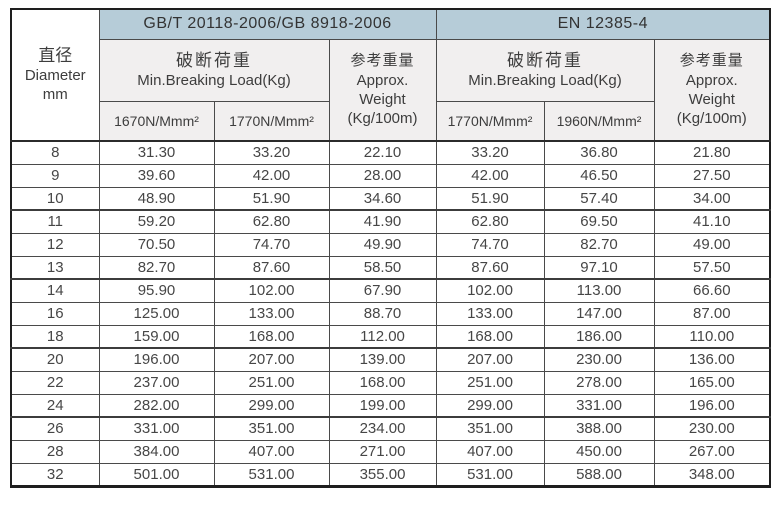 The image size is (777, 505). Describe the element at coordinates (712, 244) in the screenshot. I see `value-cell: 49.00` at that location.